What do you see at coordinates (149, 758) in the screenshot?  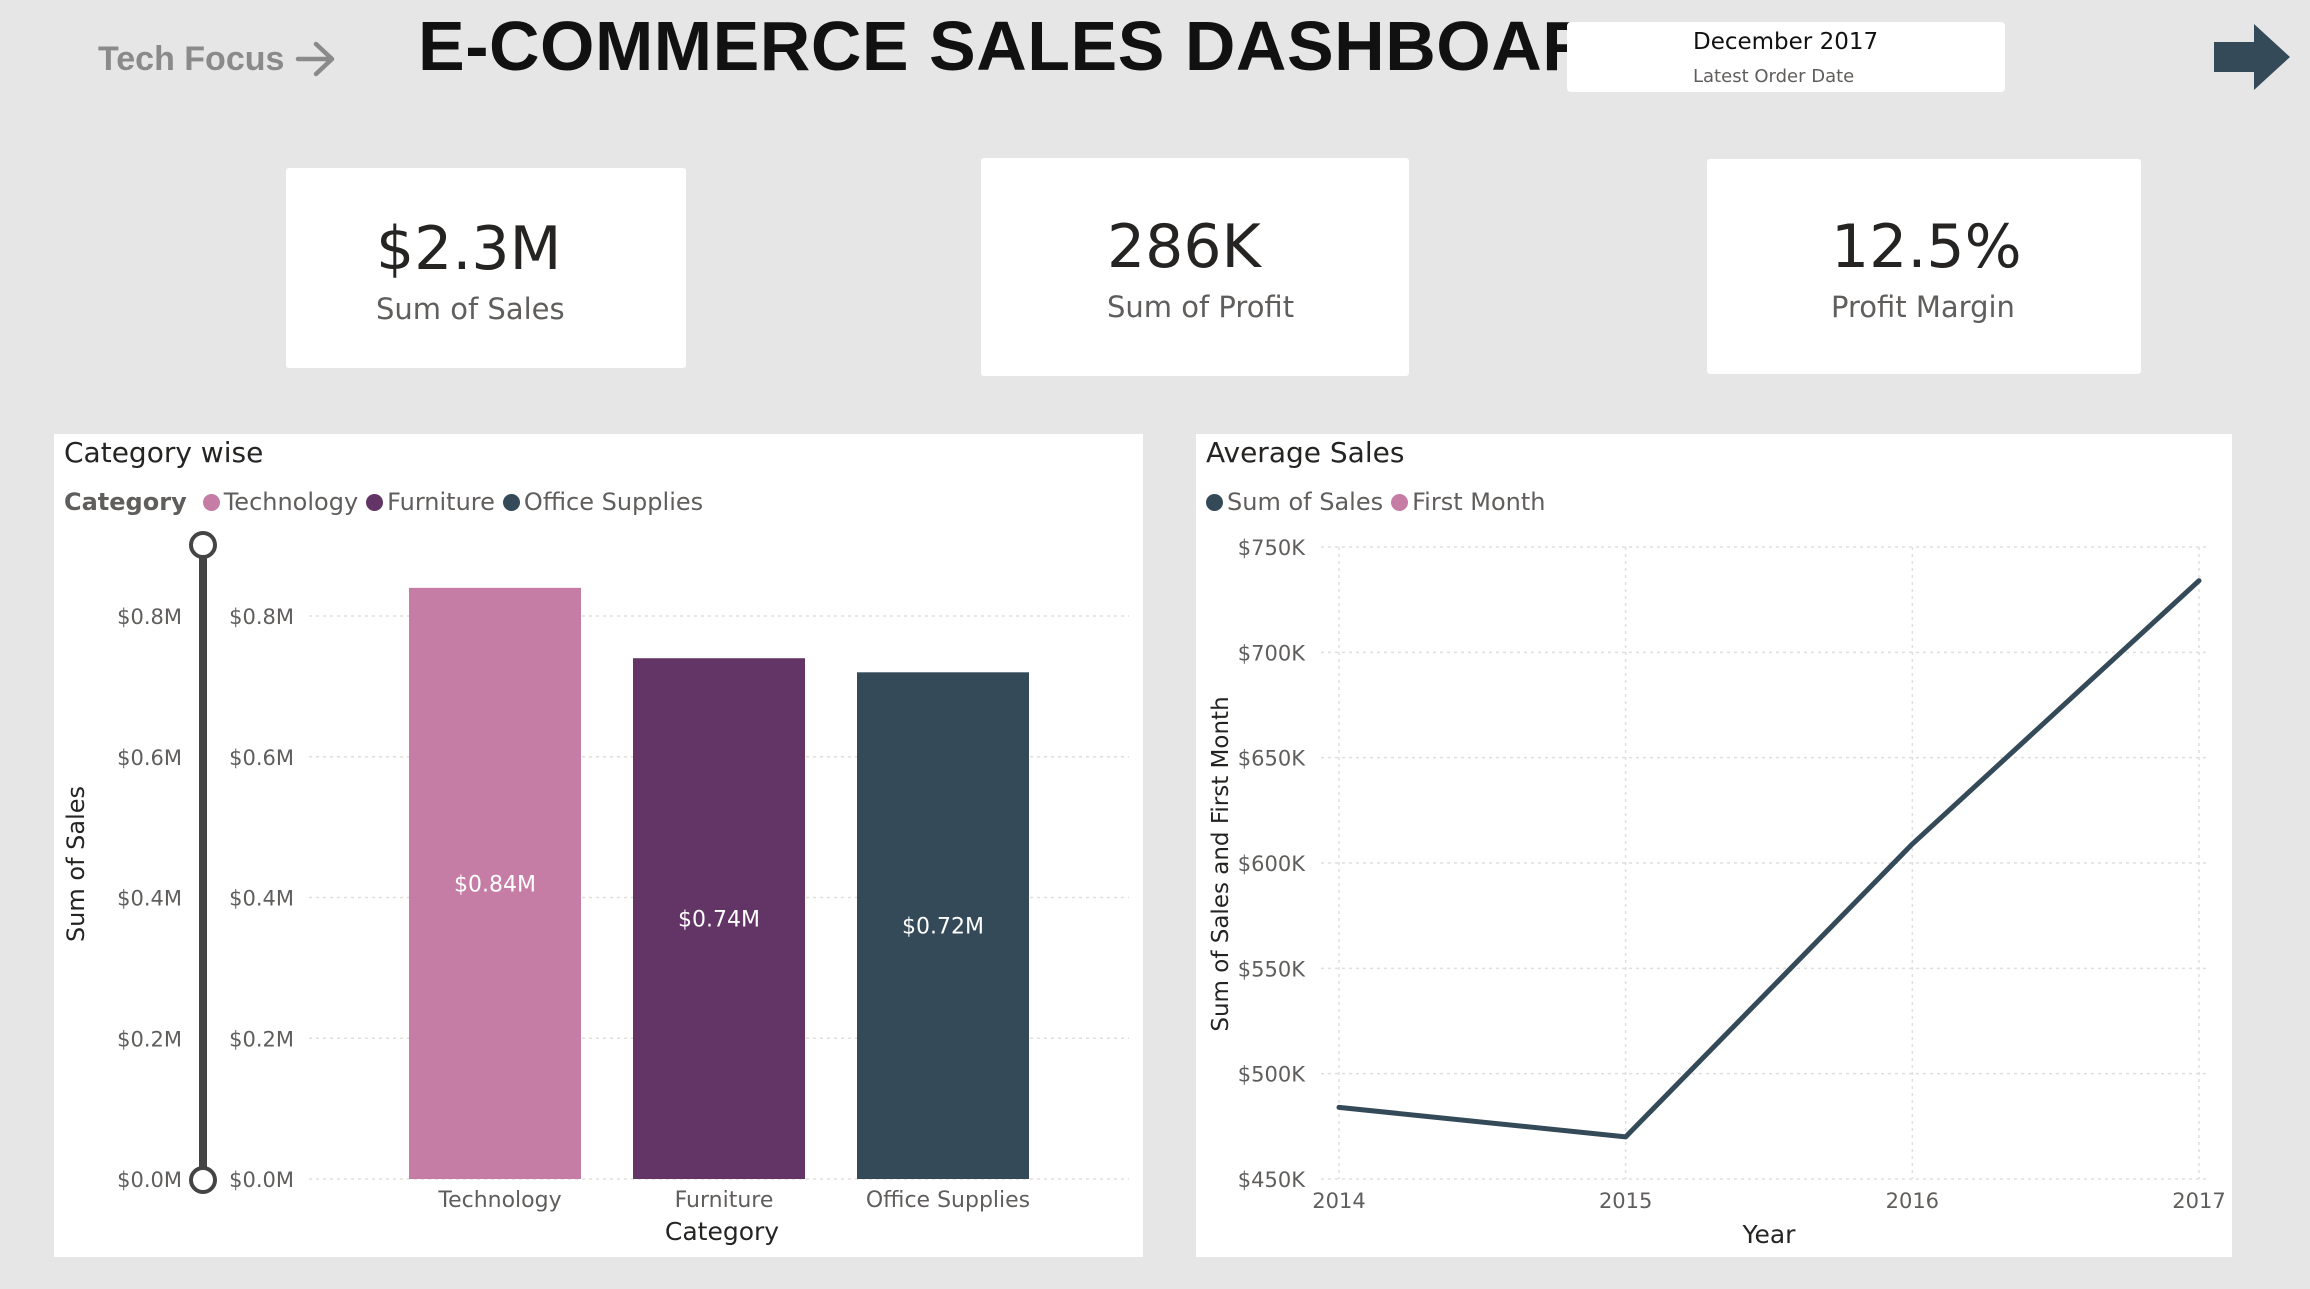 I see `y-tick-label-slider: $0.6M` at bounding box center [149, 758].